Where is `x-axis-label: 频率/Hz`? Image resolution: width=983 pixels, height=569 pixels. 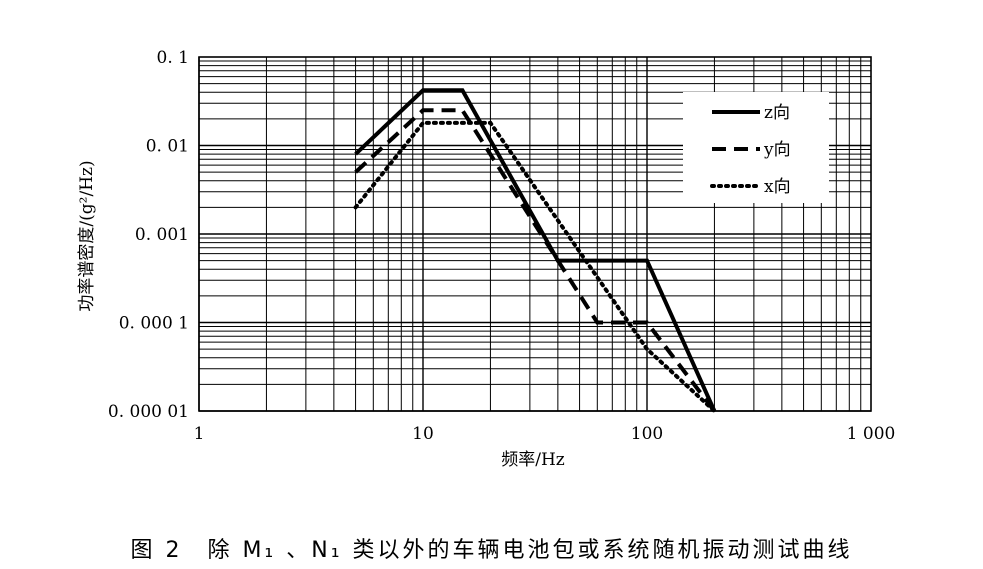
x-axis-label: 频率/Hz is located at coordinates (533, 460).